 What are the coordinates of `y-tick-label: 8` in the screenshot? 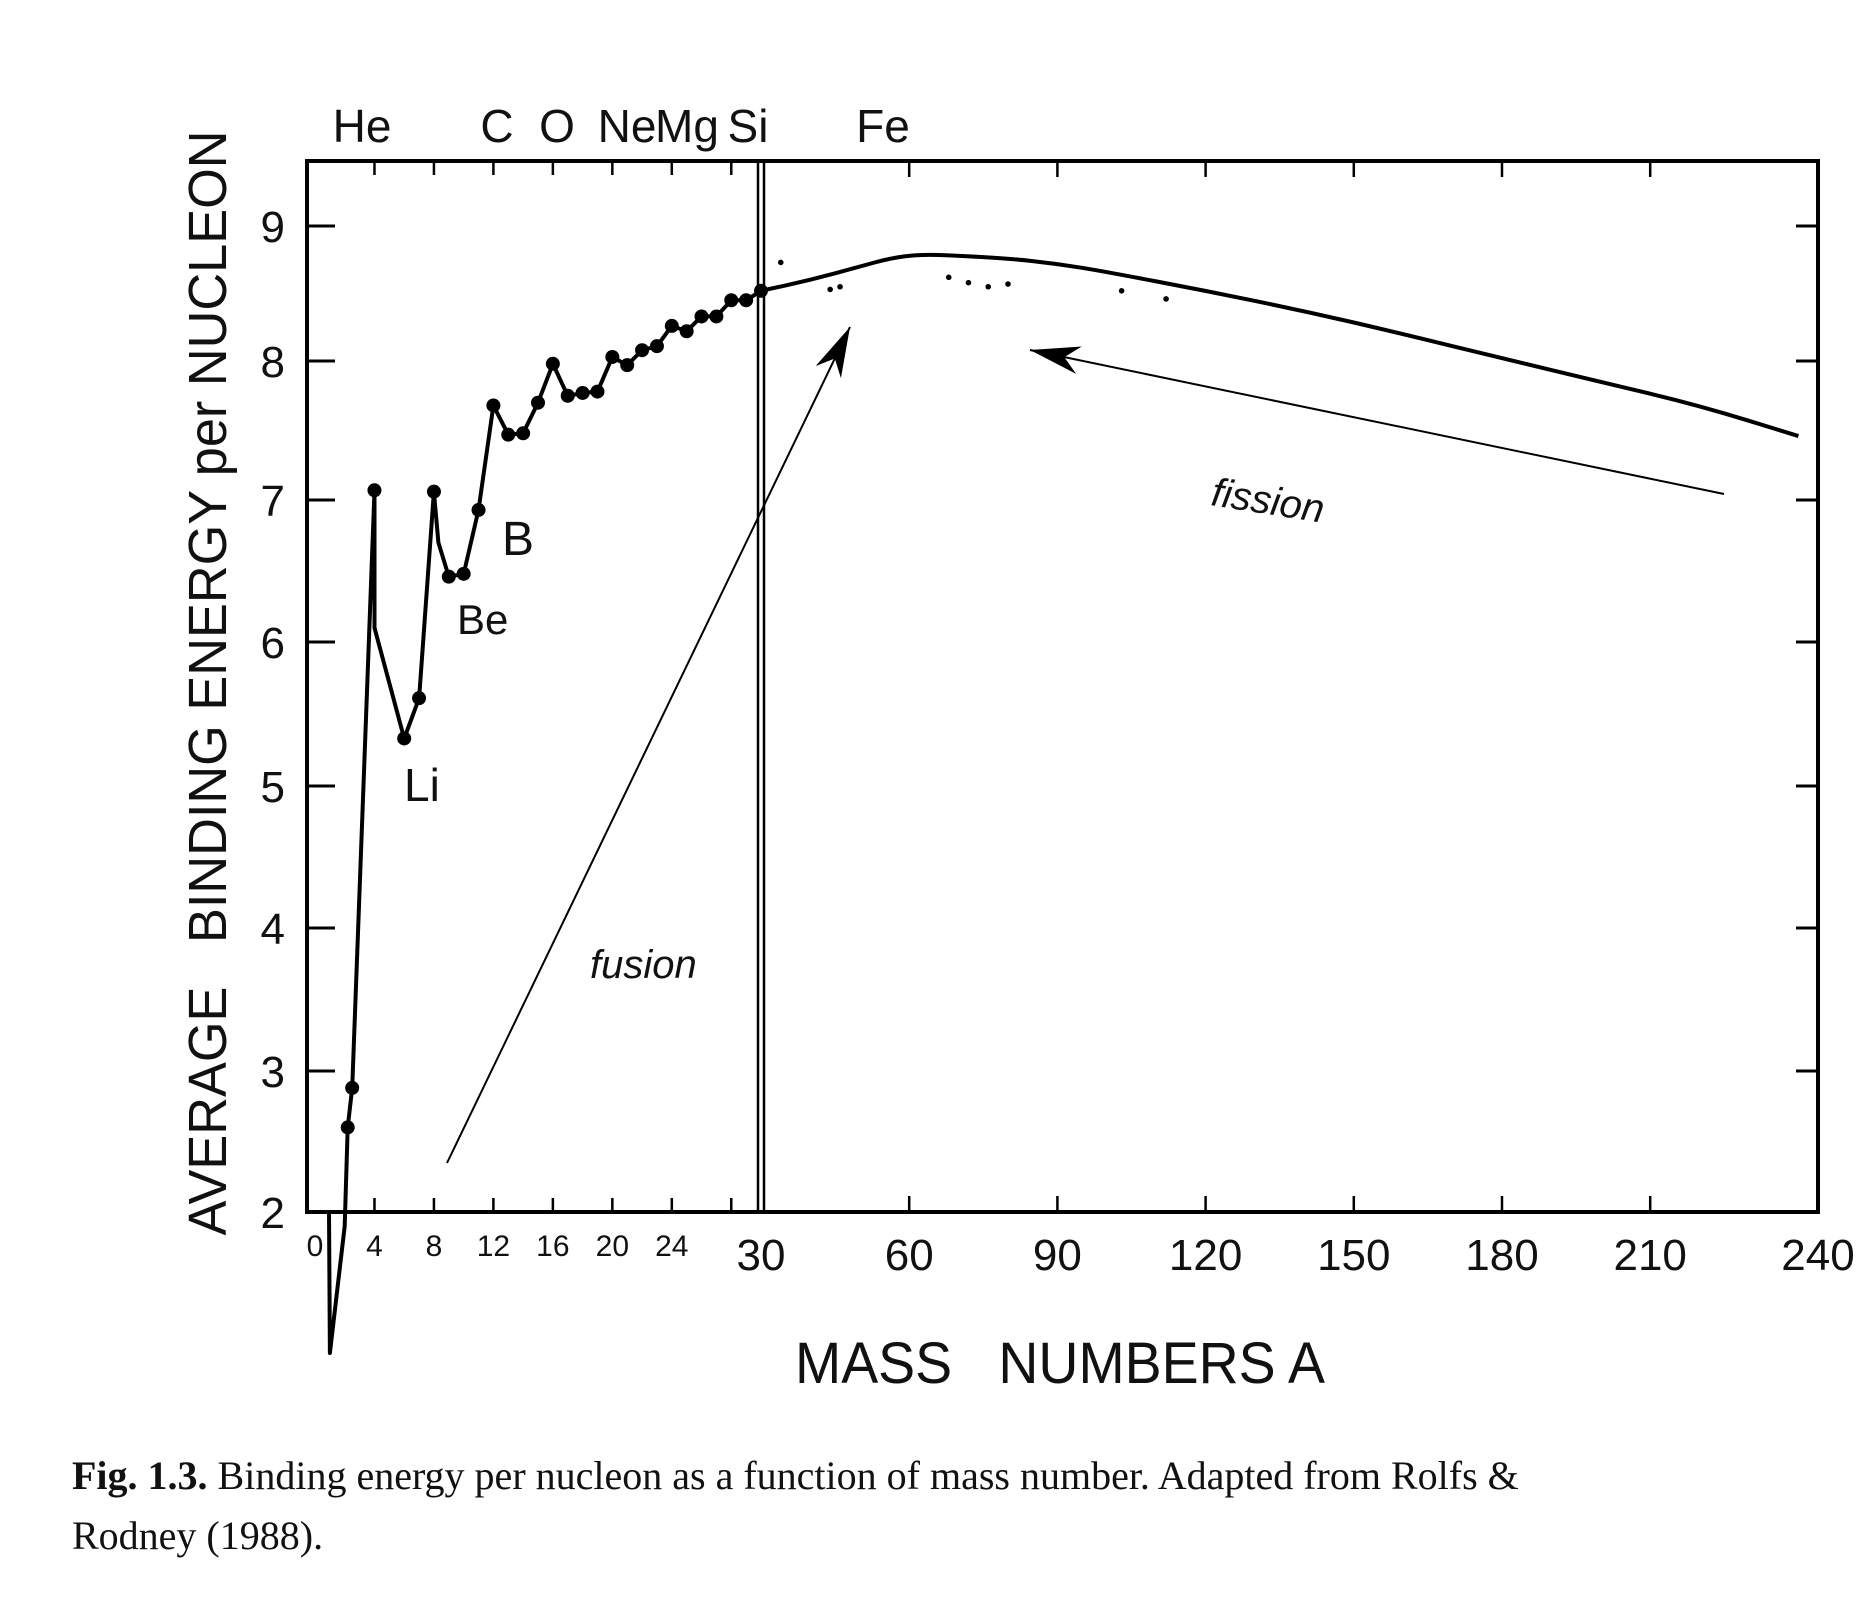 It's located at (273, 362).